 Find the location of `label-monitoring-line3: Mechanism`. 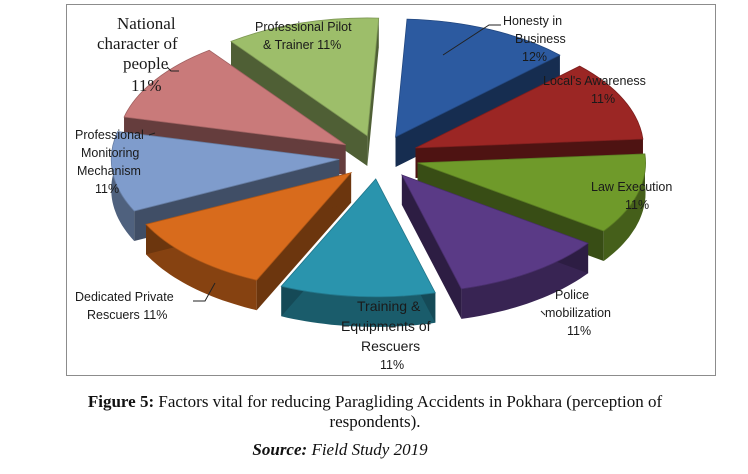

label-monitoring-line3: Mechanism is located at coordinates (109, 171).